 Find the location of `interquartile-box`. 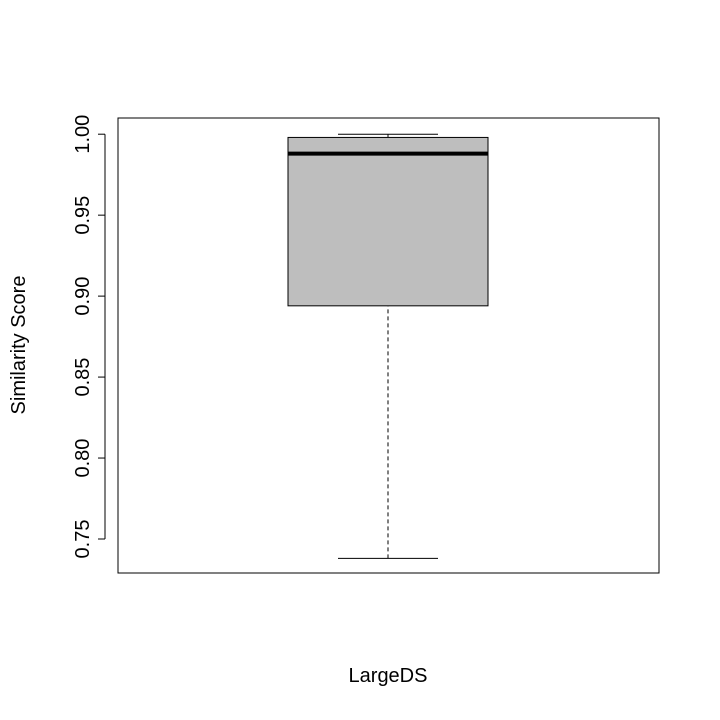

interquartile-box is located at coordinates (388, 221).